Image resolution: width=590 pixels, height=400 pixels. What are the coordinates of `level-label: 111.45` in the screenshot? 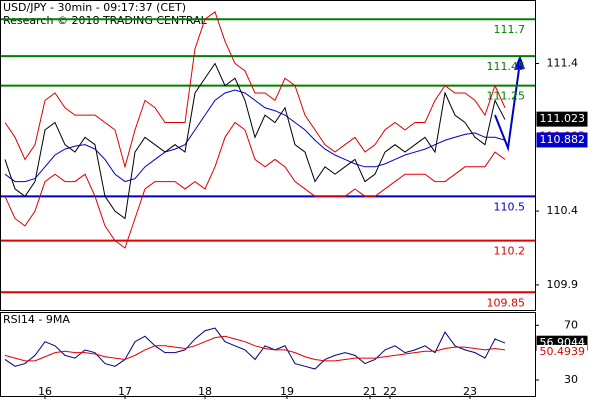 It's located at (506, 66).